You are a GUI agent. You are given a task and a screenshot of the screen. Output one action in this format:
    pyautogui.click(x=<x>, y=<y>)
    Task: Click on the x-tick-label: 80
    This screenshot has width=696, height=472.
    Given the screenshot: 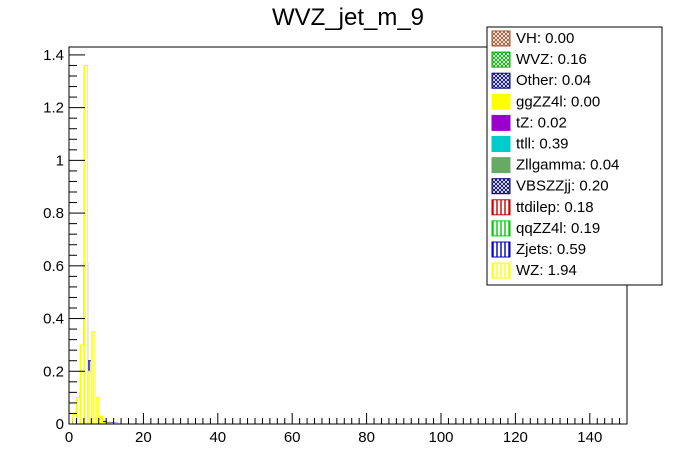 What is the action you would take?
    pyautogui.click(x=366, y=437)
    